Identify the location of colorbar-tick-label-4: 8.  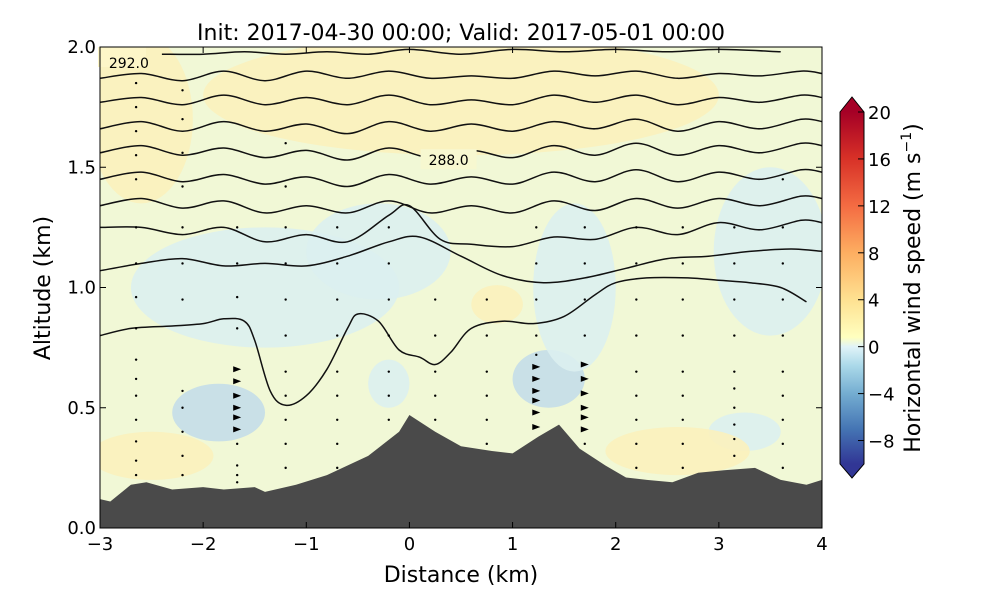
(873, 254).